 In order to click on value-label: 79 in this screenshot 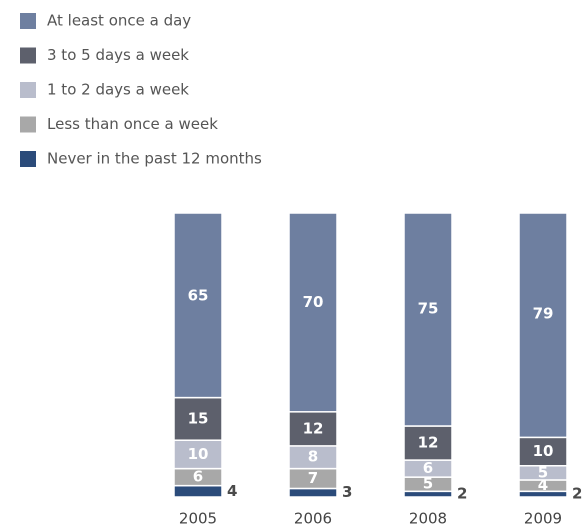, I will do `click(543, 313)`.